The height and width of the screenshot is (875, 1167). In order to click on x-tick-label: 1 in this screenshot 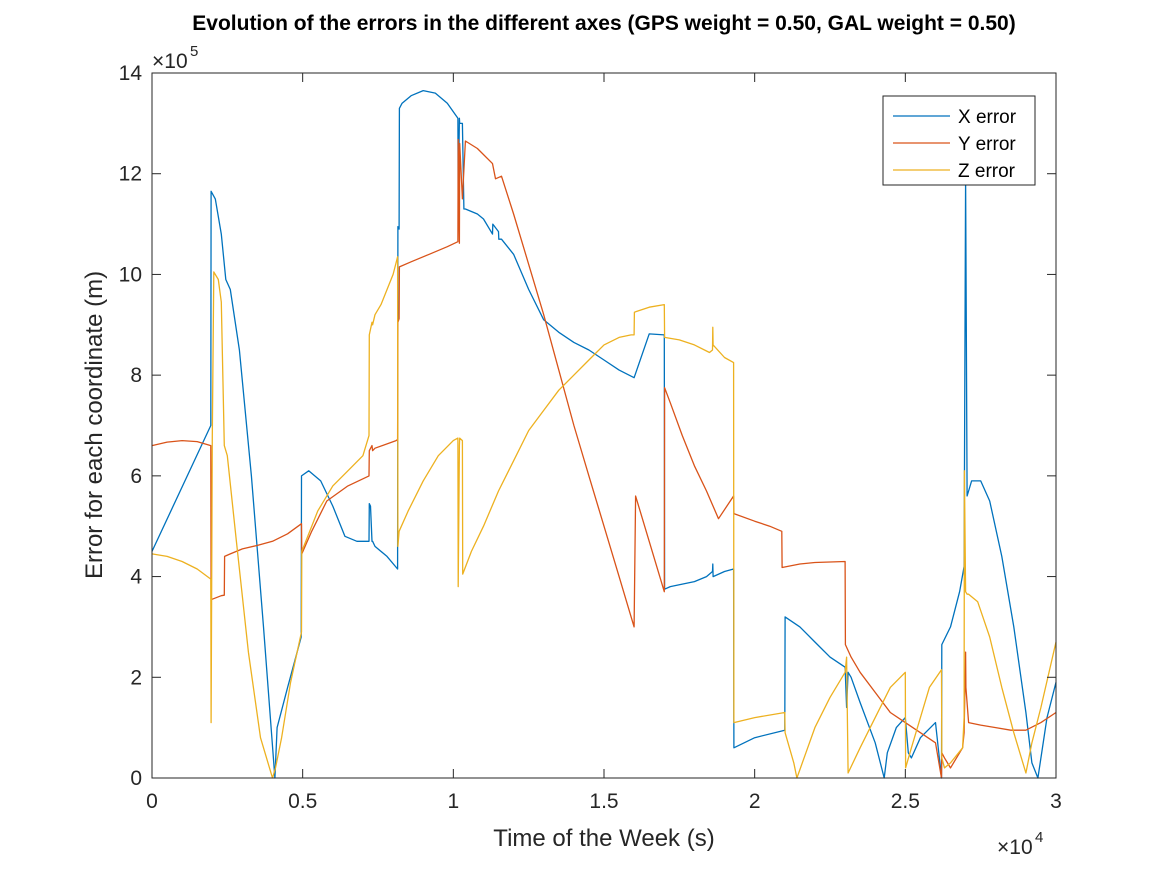, I will do `click(453, 801)`.